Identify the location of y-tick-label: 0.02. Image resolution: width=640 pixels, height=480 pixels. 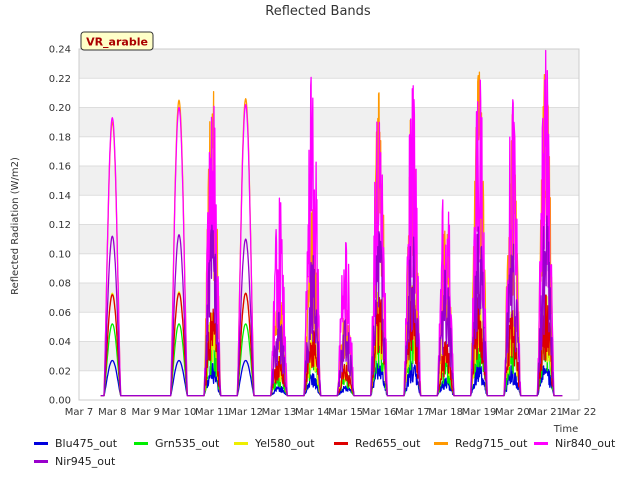
(60, 371).